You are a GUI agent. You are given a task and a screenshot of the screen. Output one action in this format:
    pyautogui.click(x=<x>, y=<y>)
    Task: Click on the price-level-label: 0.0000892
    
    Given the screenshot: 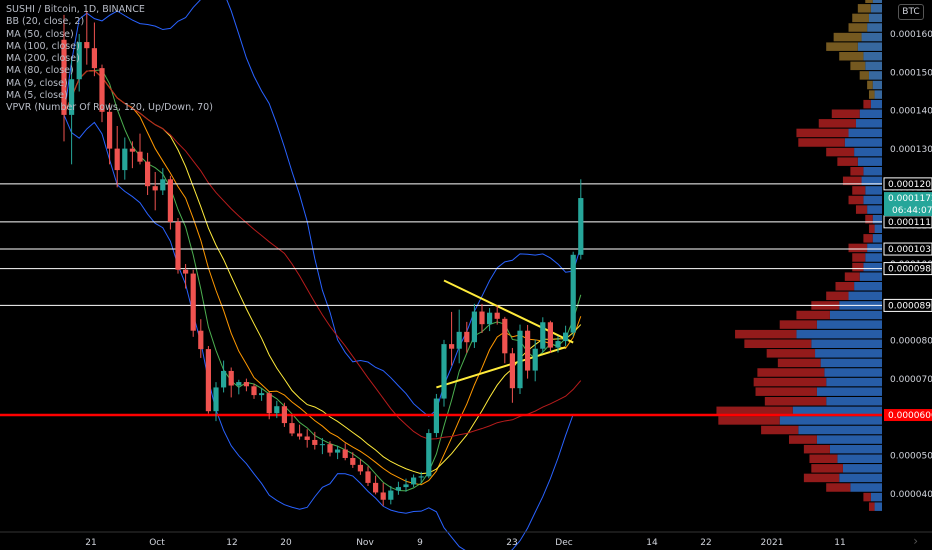 What is the action you would take?
    pyautogui.click(x=910, y=306)
    